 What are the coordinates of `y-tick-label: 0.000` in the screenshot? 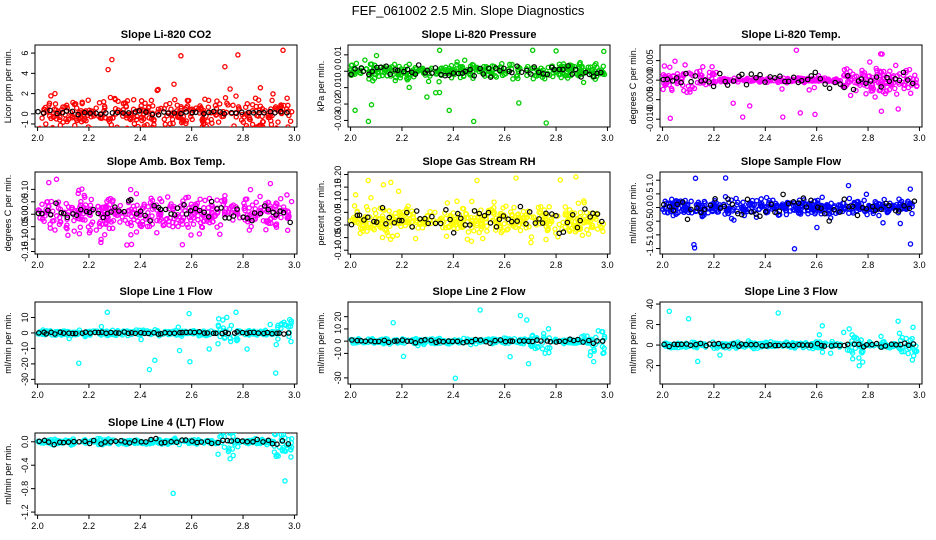 It's located at (650, 80).